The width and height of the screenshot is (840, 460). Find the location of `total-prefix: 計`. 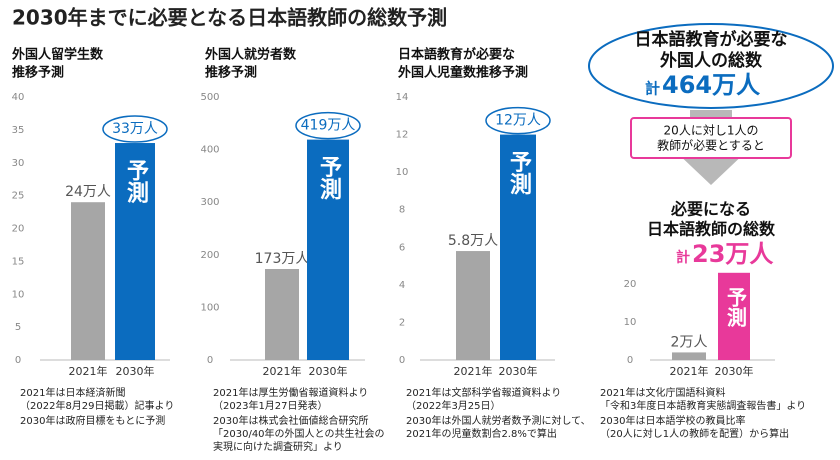

total-prefix: 計 is located at coordinates (652, 89).